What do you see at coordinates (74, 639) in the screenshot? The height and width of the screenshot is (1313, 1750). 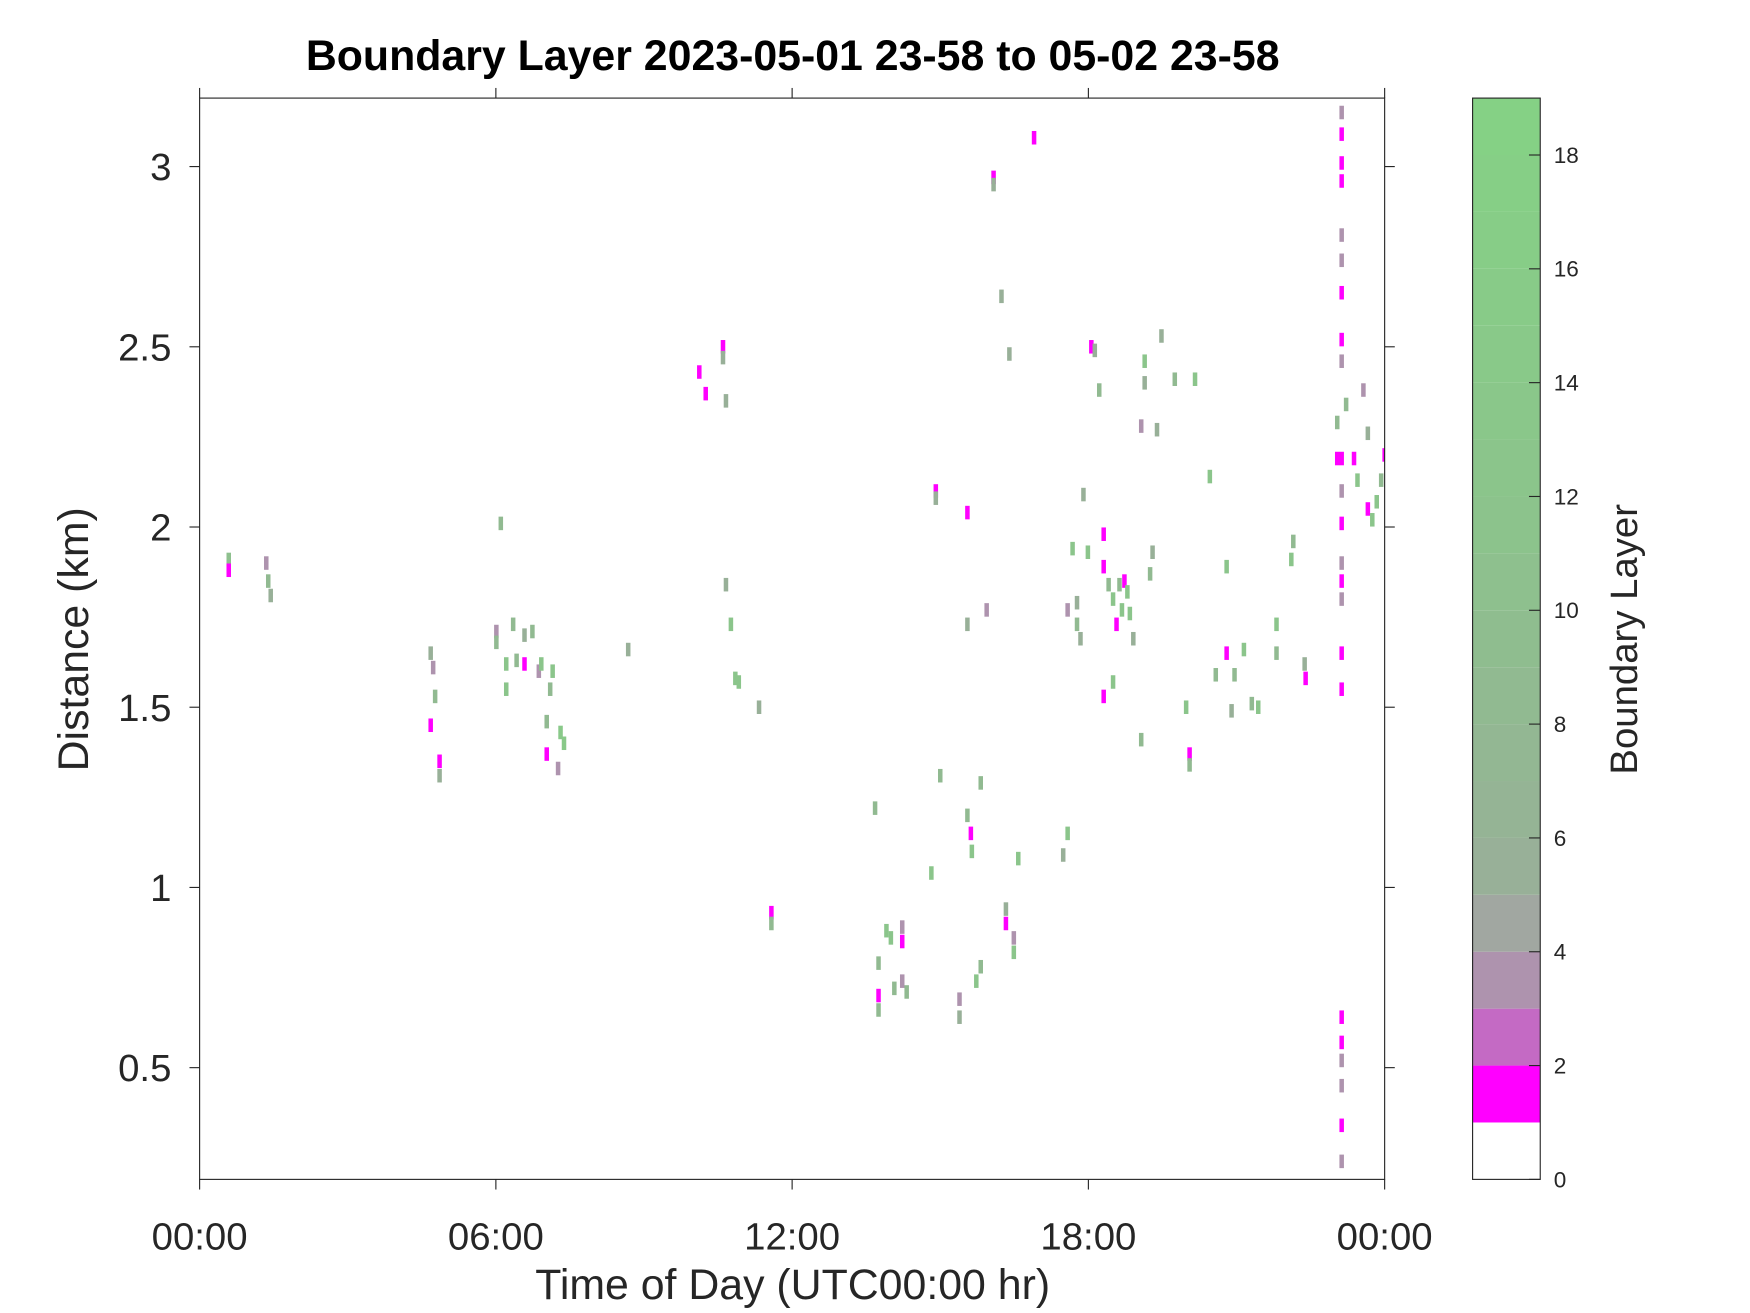 I see `y-axis-label: Distance (km)` at bounding box center [74, 639].